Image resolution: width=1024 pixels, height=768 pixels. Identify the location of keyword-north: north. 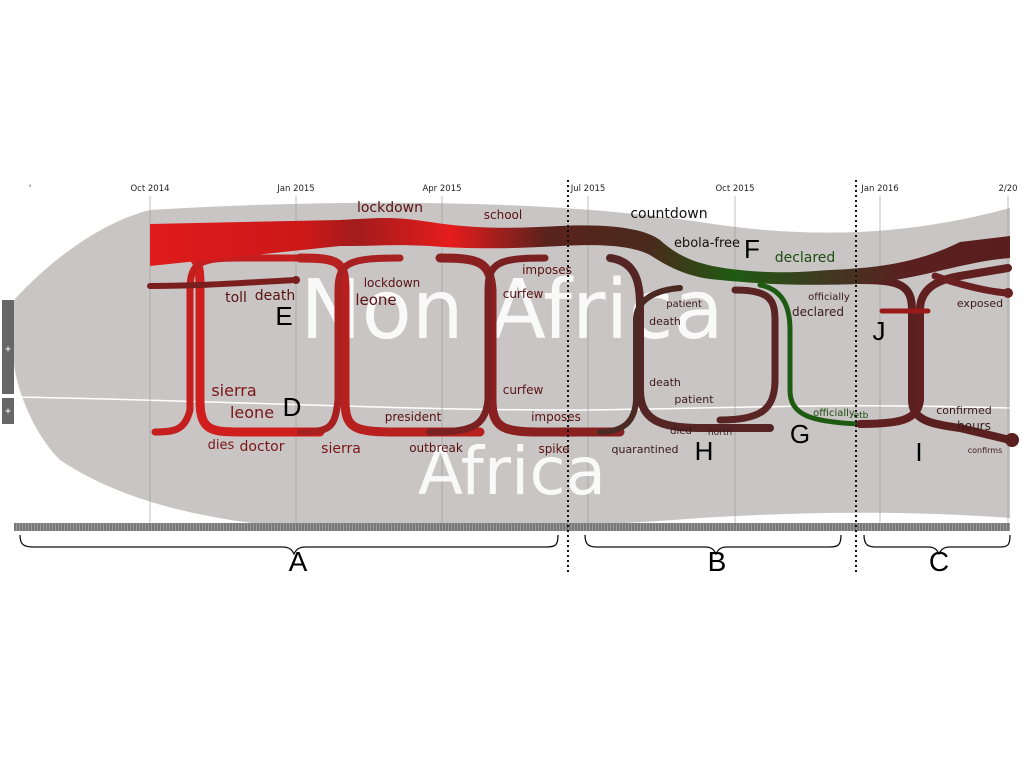
(720, 433).